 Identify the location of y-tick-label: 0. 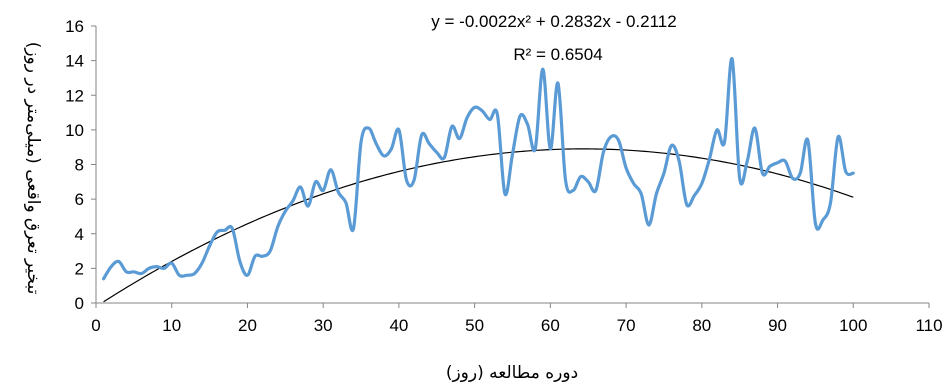
(79, 303).